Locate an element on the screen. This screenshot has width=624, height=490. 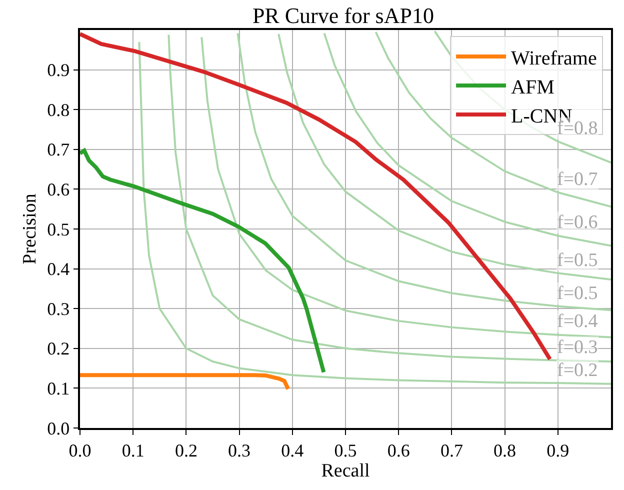
x-tick-label: 0.9 is located at coordinates (558, 450).